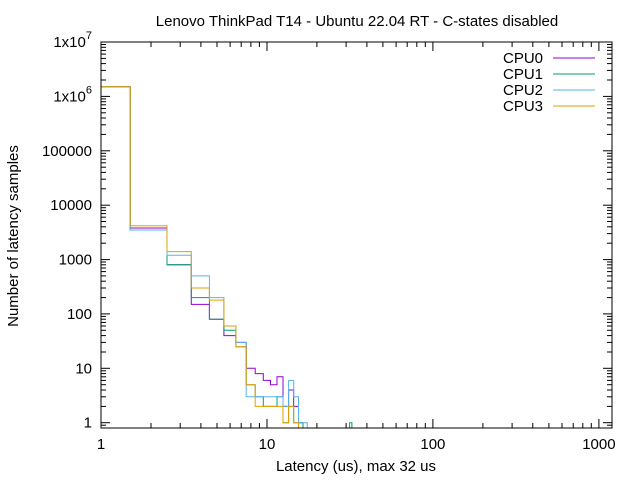 The image size is (640, 480). What do you see at coordinates (549, 58) in the screenshot?
I see `legend-item-cpu0: CPU0` at bounding box center [549, 58].